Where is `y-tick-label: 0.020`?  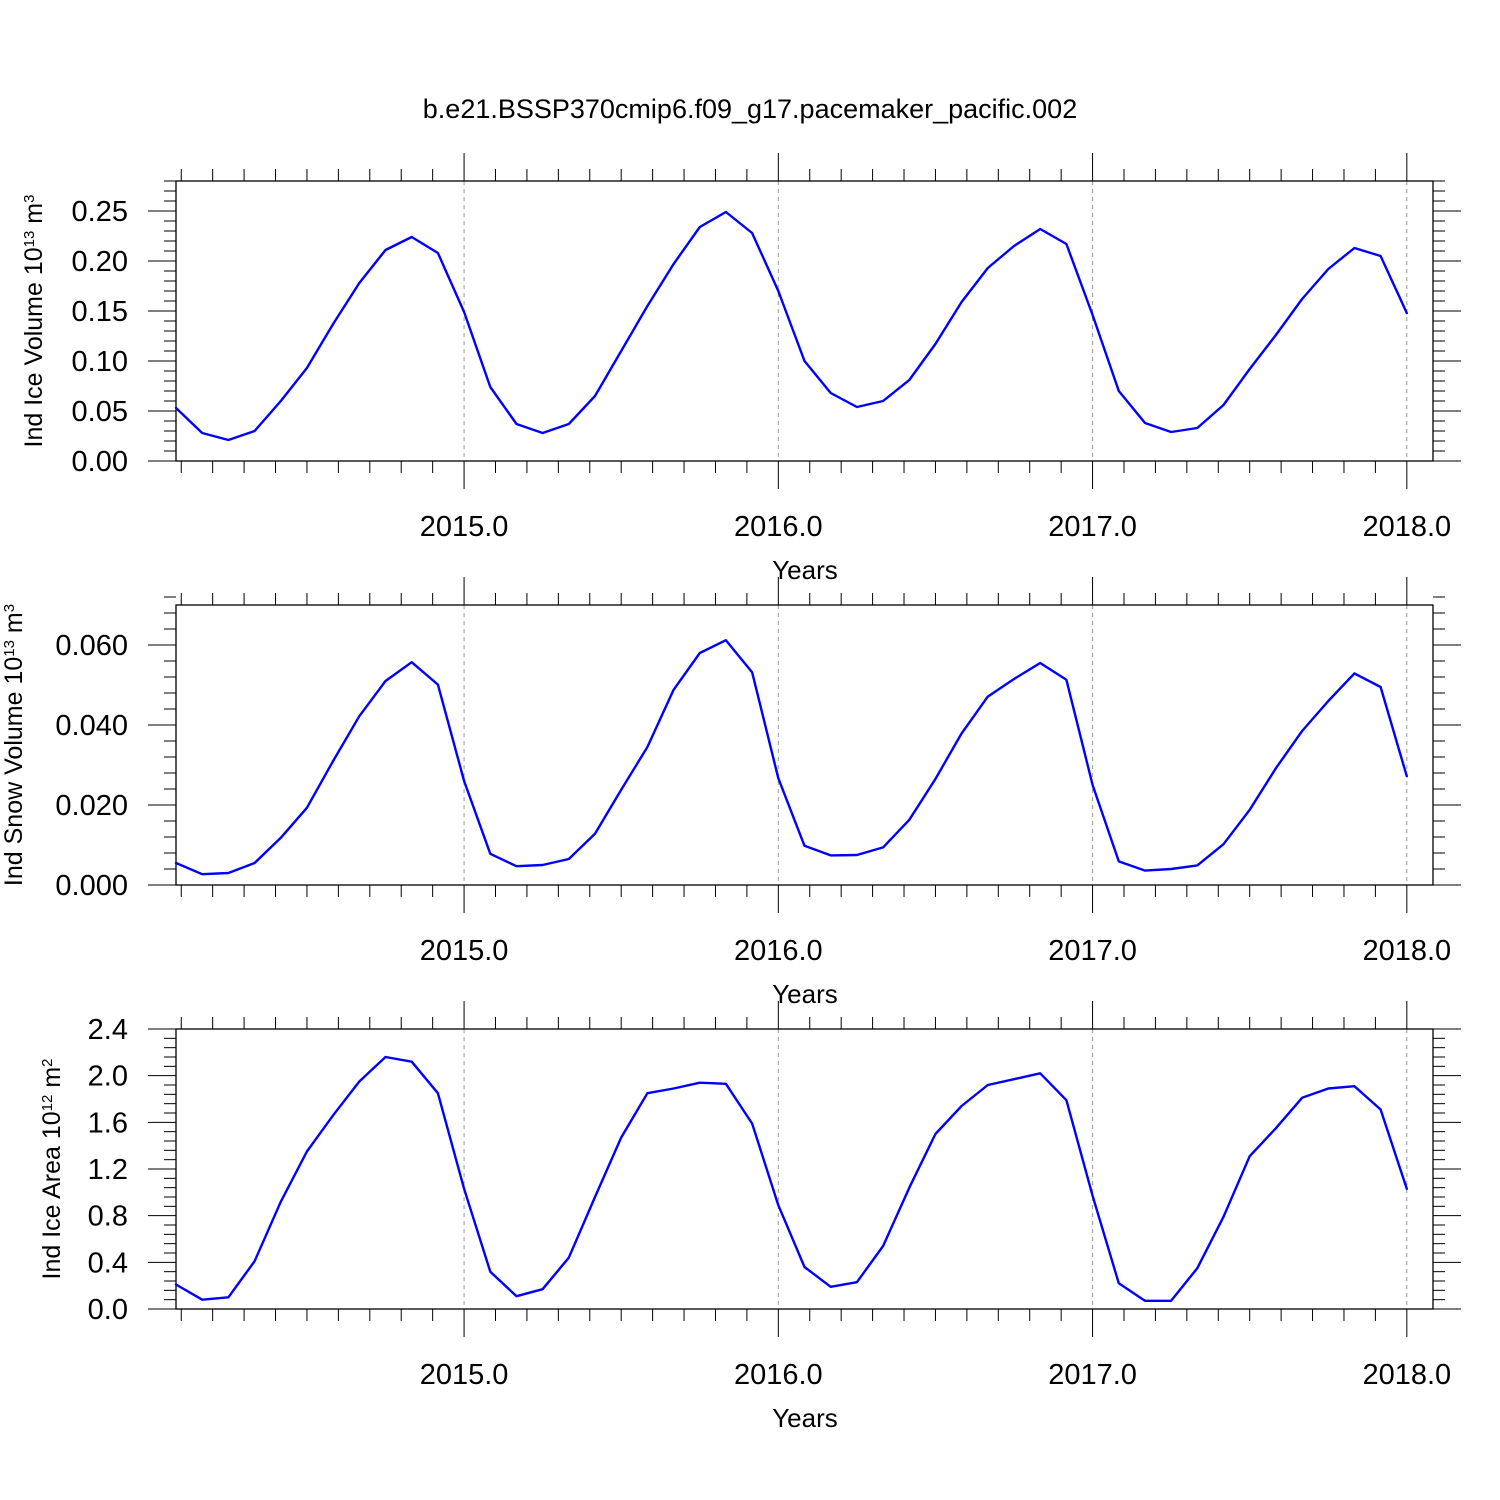
y-tick-label: 0.020 is located at coordinates (91, 806).